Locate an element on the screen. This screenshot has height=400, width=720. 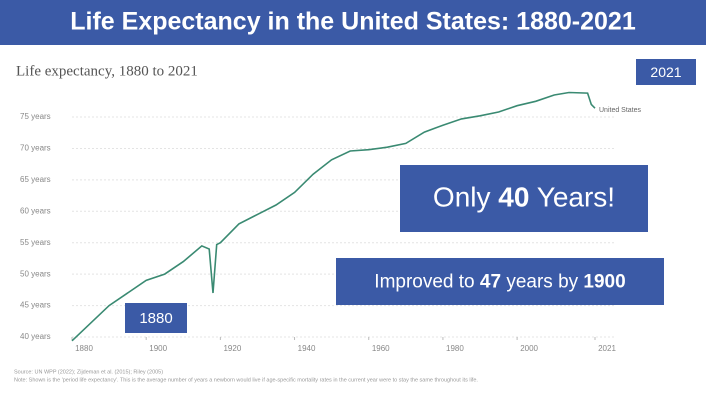
y-tick-label: 45 years is located at coordinates (35, 305).